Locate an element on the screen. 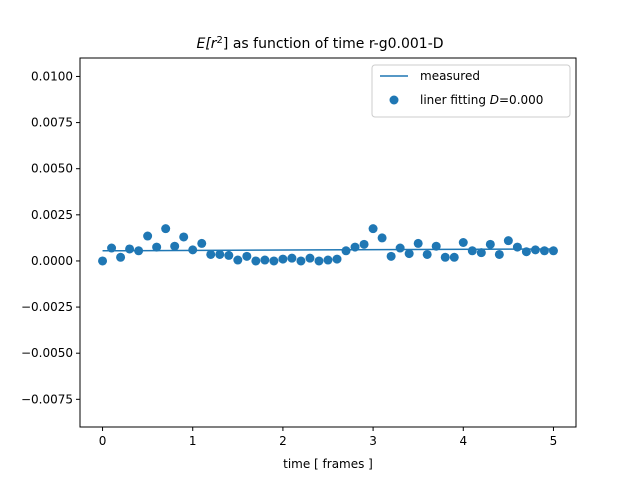  y-tick-label: 0.0025 is located at coordinates (52, 215).